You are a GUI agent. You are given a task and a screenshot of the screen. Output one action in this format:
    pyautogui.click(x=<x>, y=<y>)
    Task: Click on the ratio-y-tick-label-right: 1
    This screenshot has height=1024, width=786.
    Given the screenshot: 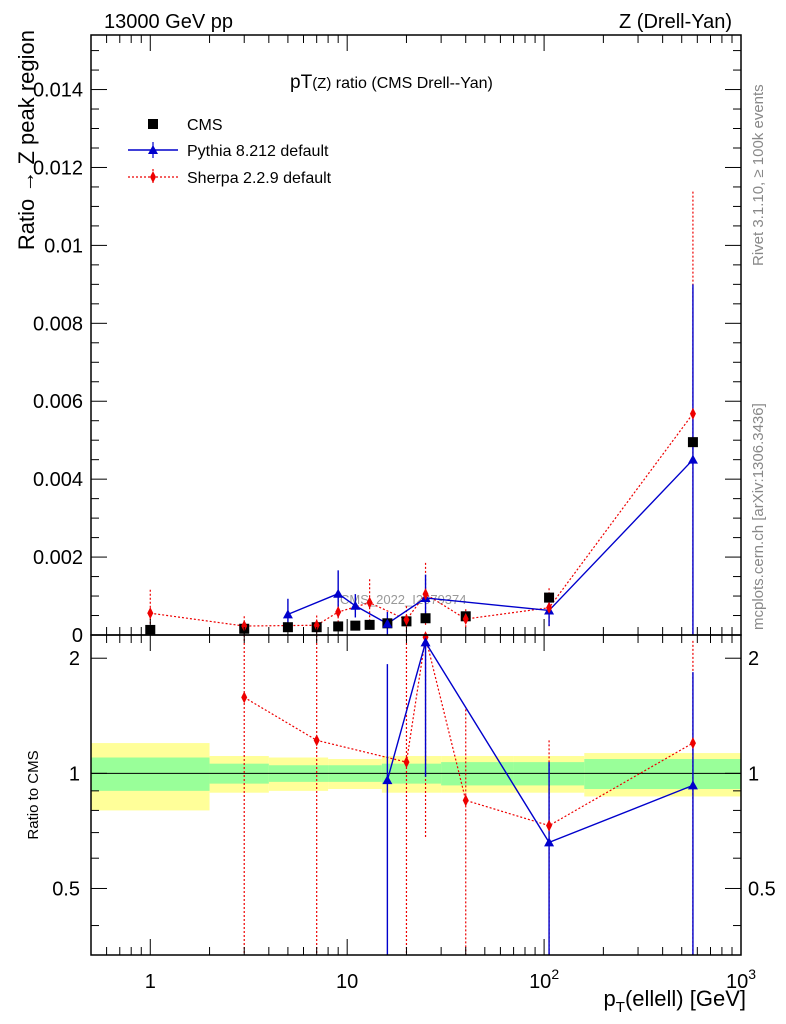 What is the action you would take?
    pyautogui.click(x=753, y=774)
    